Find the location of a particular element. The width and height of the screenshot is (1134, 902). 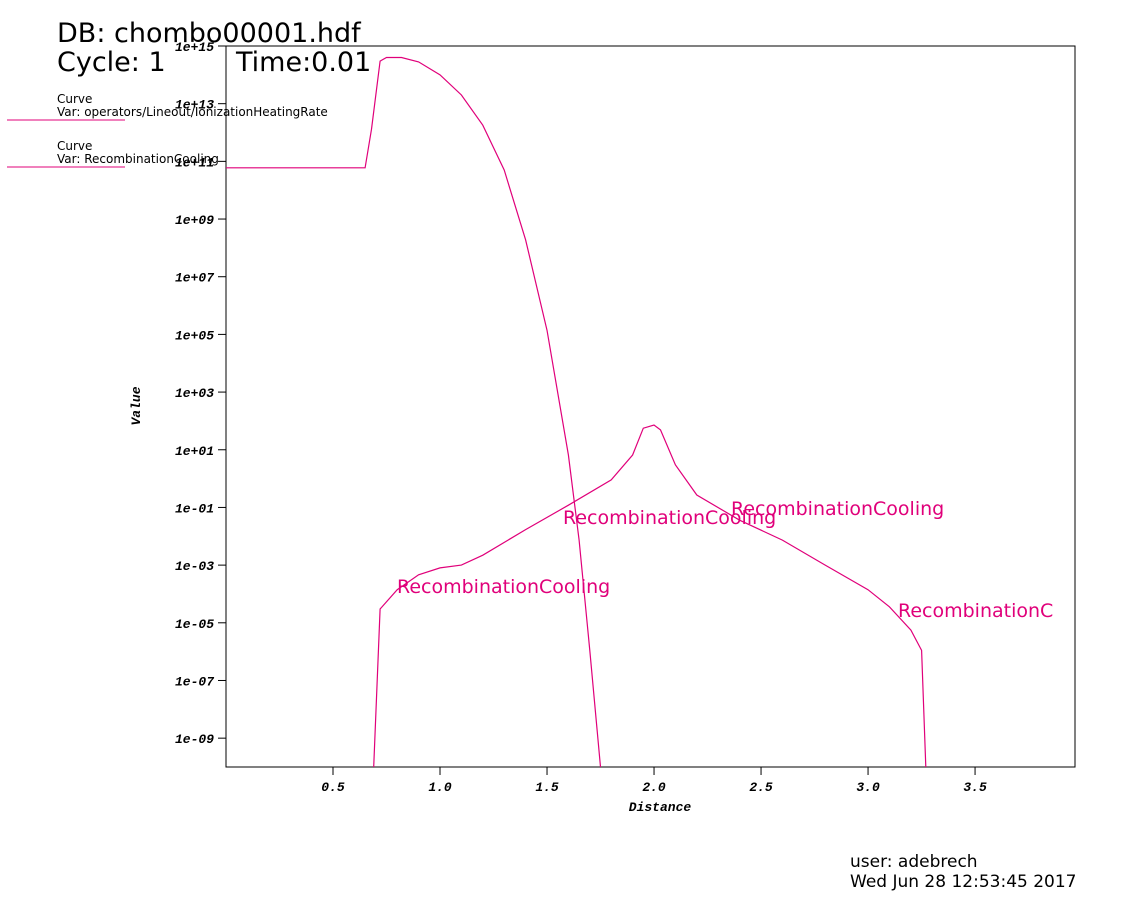

x-tick-label: 0.5 is located at coordinates (333, 787).